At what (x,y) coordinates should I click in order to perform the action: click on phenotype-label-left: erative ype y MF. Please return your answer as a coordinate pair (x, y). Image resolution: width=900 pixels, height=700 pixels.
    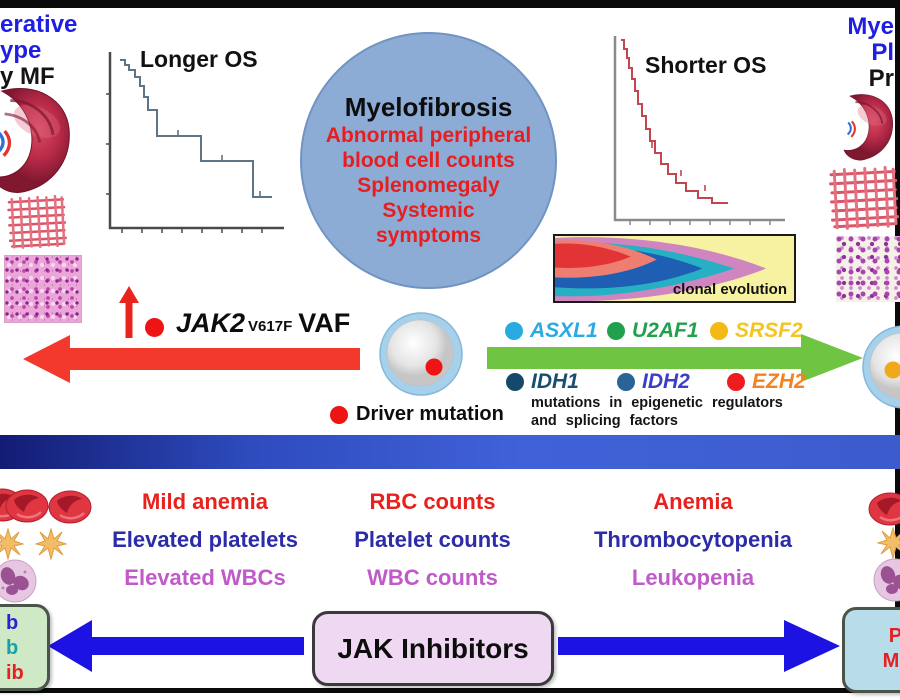
    Looking at the image, I should click on (38, 51).